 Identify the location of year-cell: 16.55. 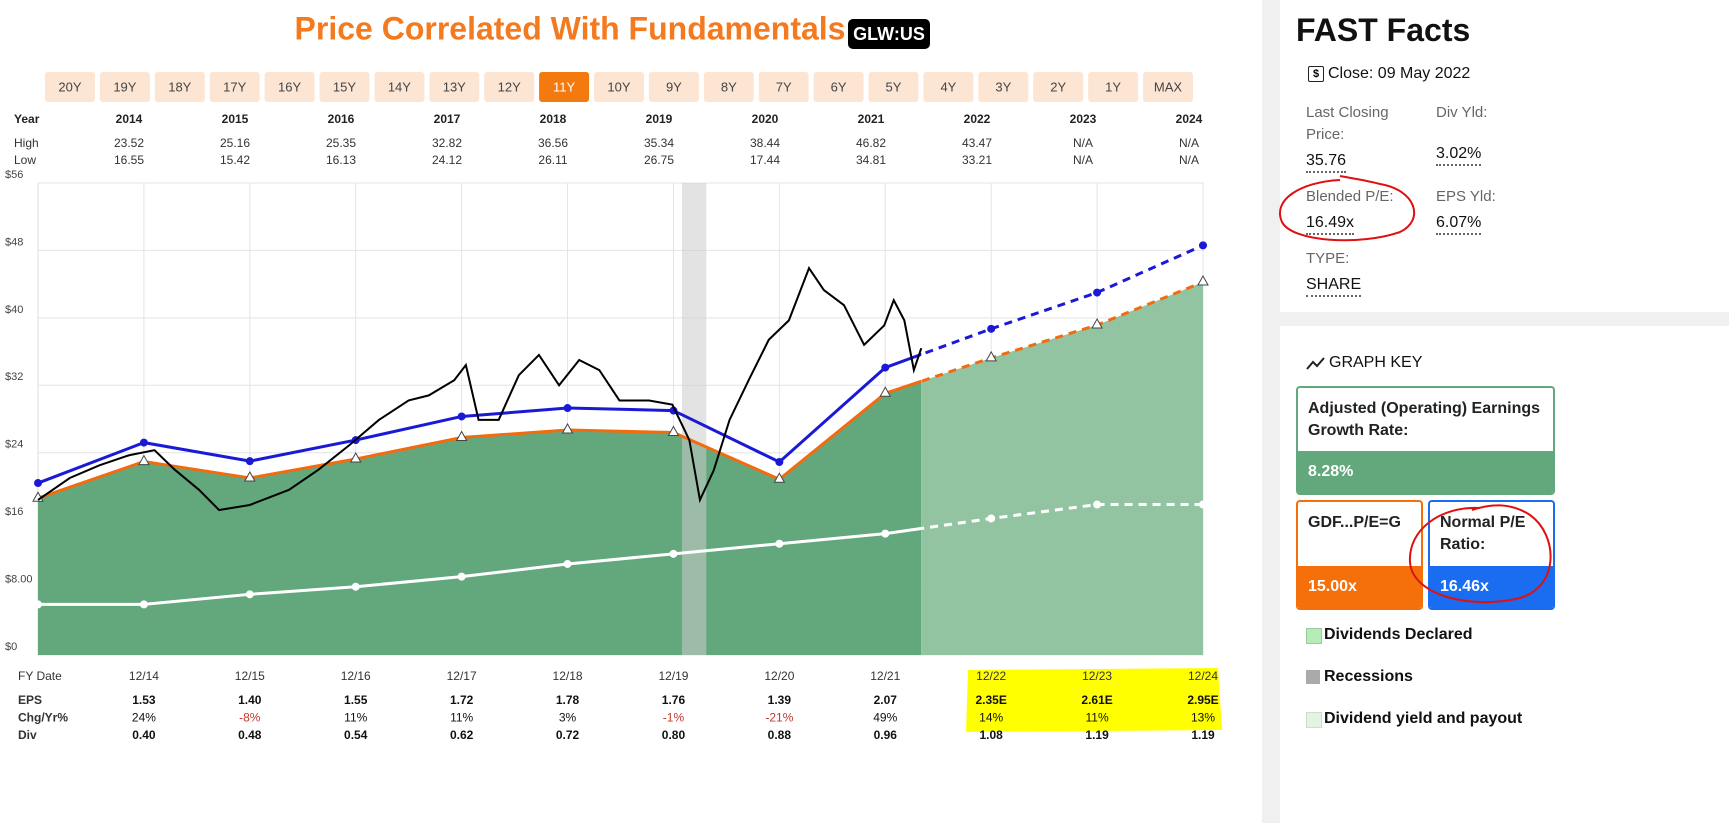
(129, 160).